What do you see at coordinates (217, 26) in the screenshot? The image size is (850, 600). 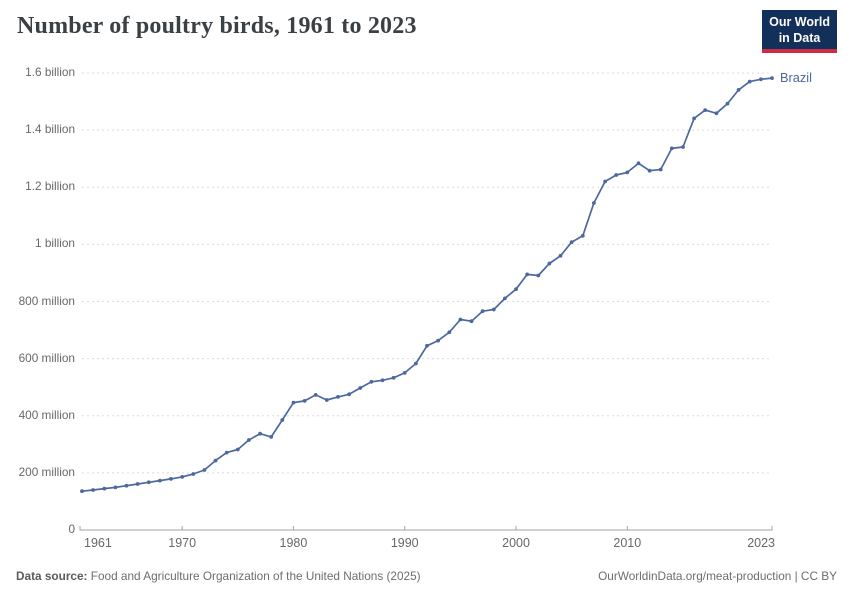 I see `page-title: Number of poultry birds, 1961 to 2023` at bounding box center [217, 26].